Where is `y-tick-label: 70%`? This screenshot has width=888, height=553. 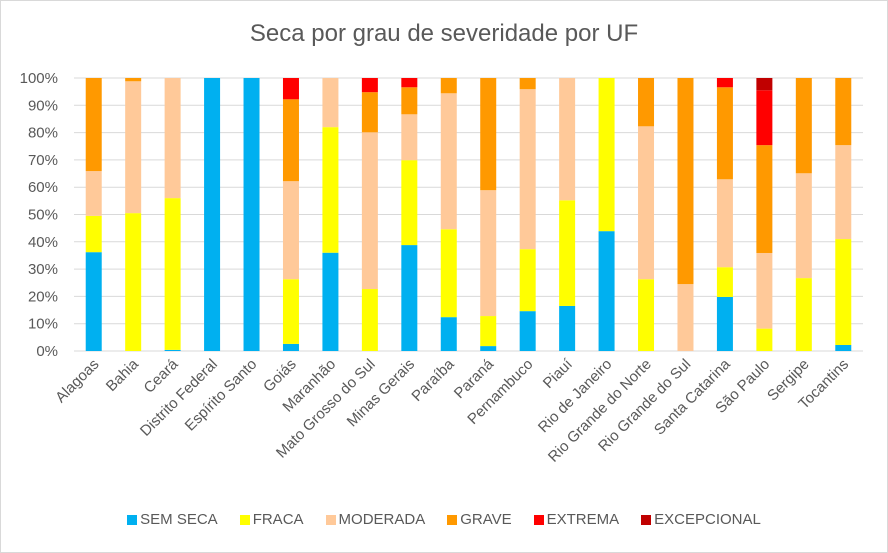 y-tick-label: 70% is located at coordinates (43, 160).